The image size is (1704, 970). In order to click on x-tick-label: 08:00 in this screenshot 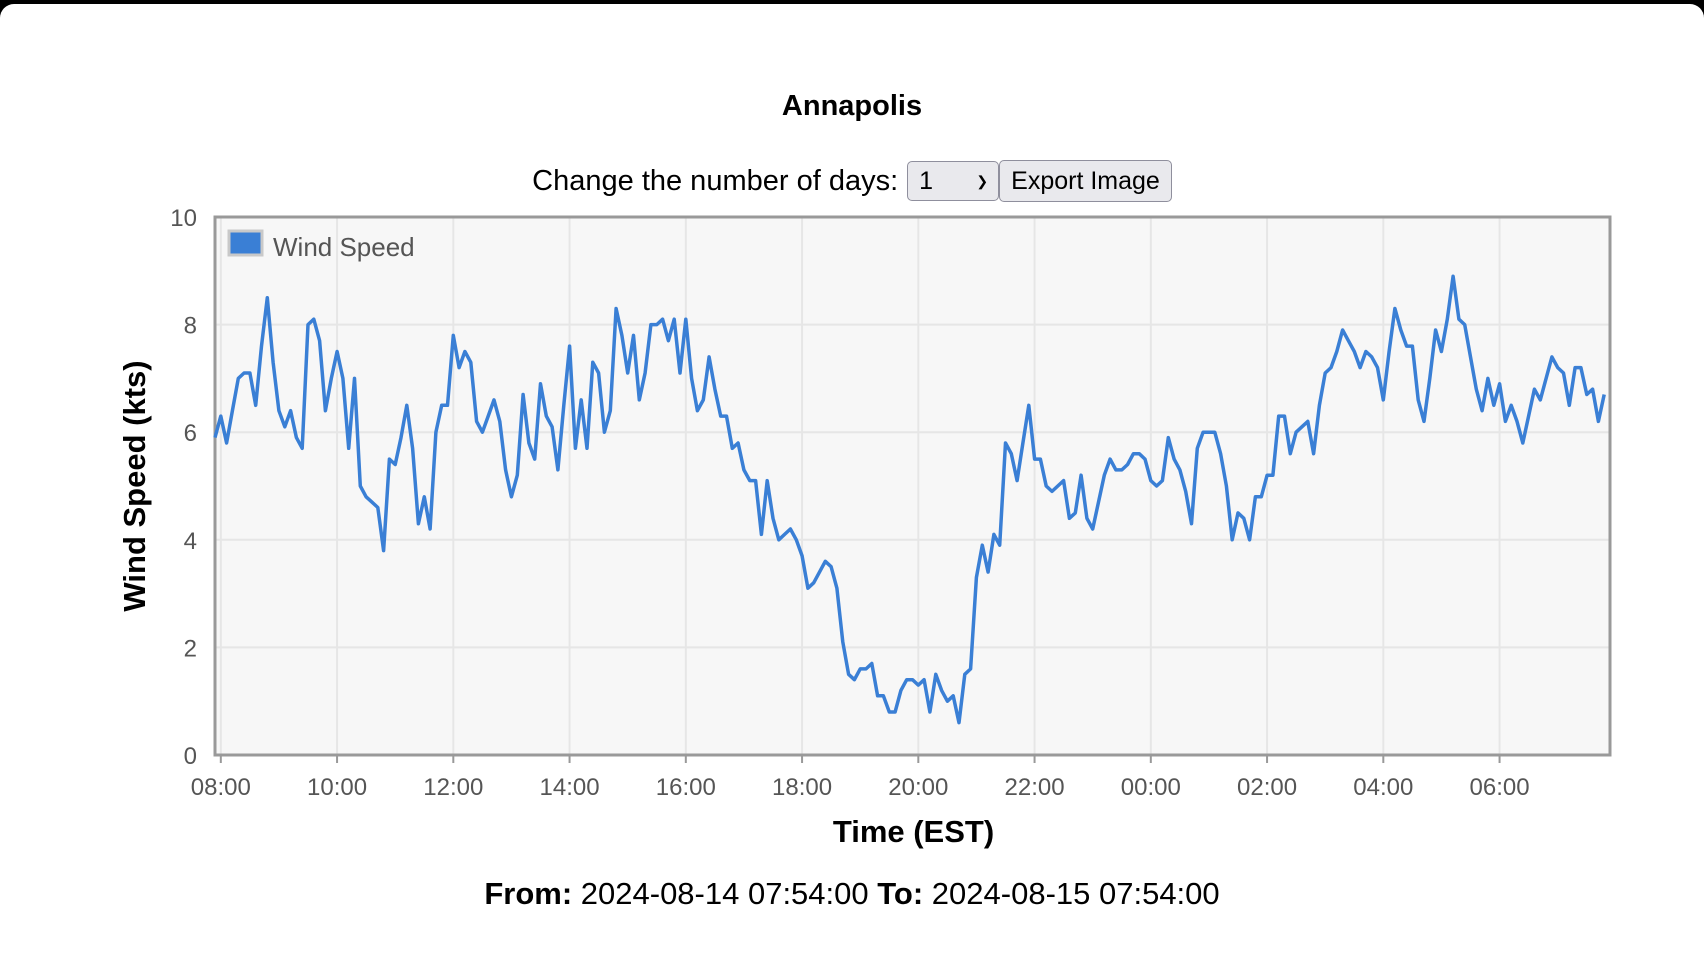, I will do `click(221, 787)`.